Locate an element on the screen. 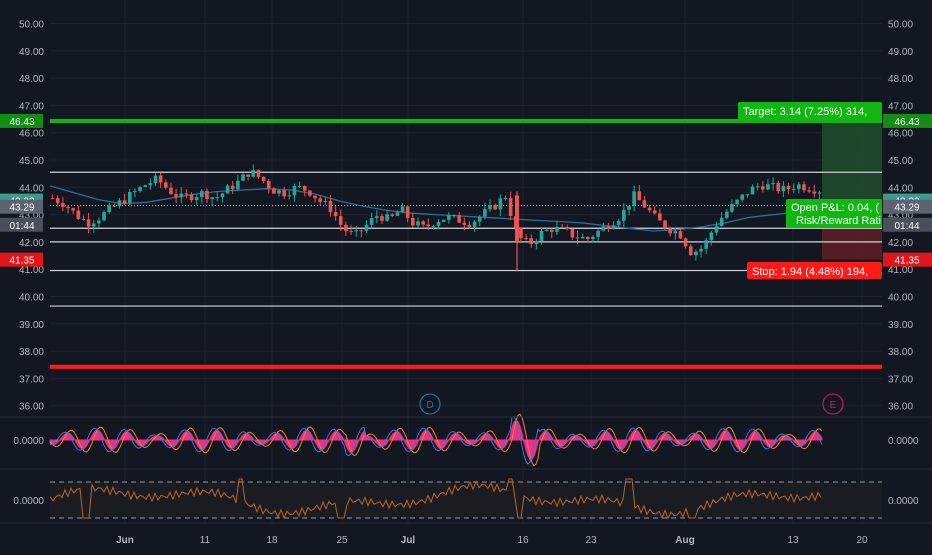 This screenshot has height=555, width=932. target-label: Target: 3.14 (7.25%) 314, is located at coordinates (805, 112).